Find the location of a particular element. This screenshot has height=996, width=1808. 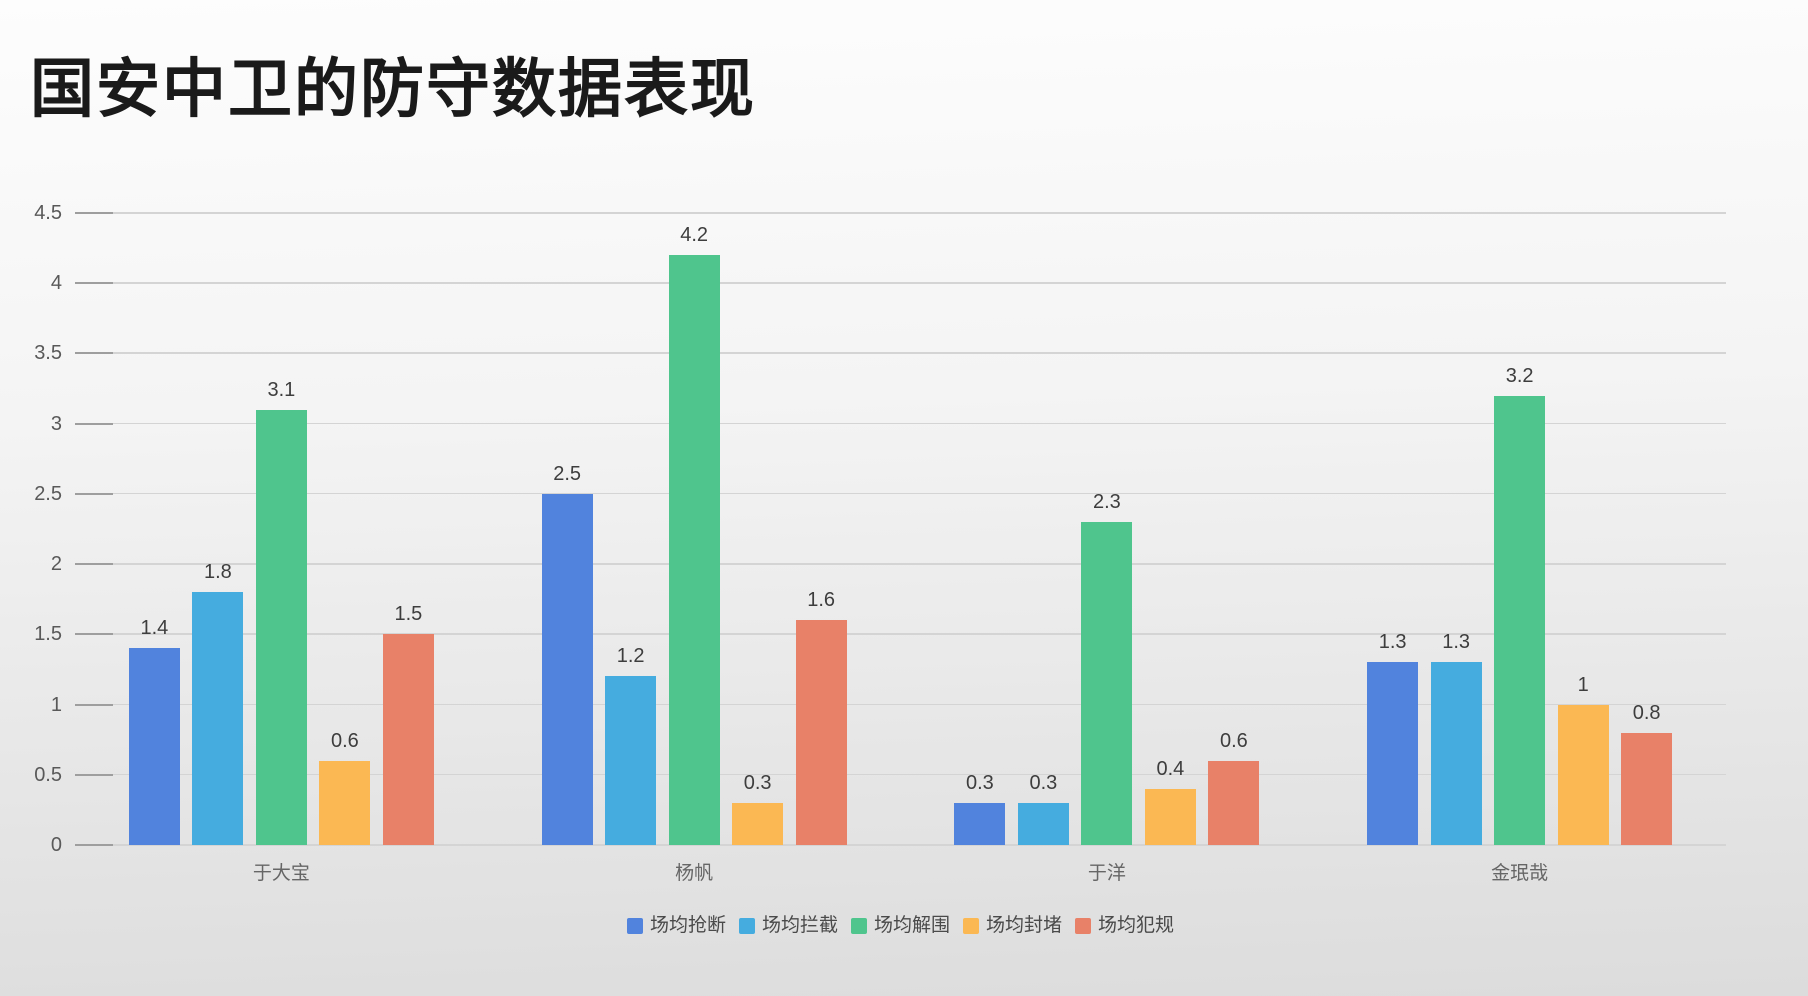

bar-场均解围-杨帆 is located at coordinates (694, 550).